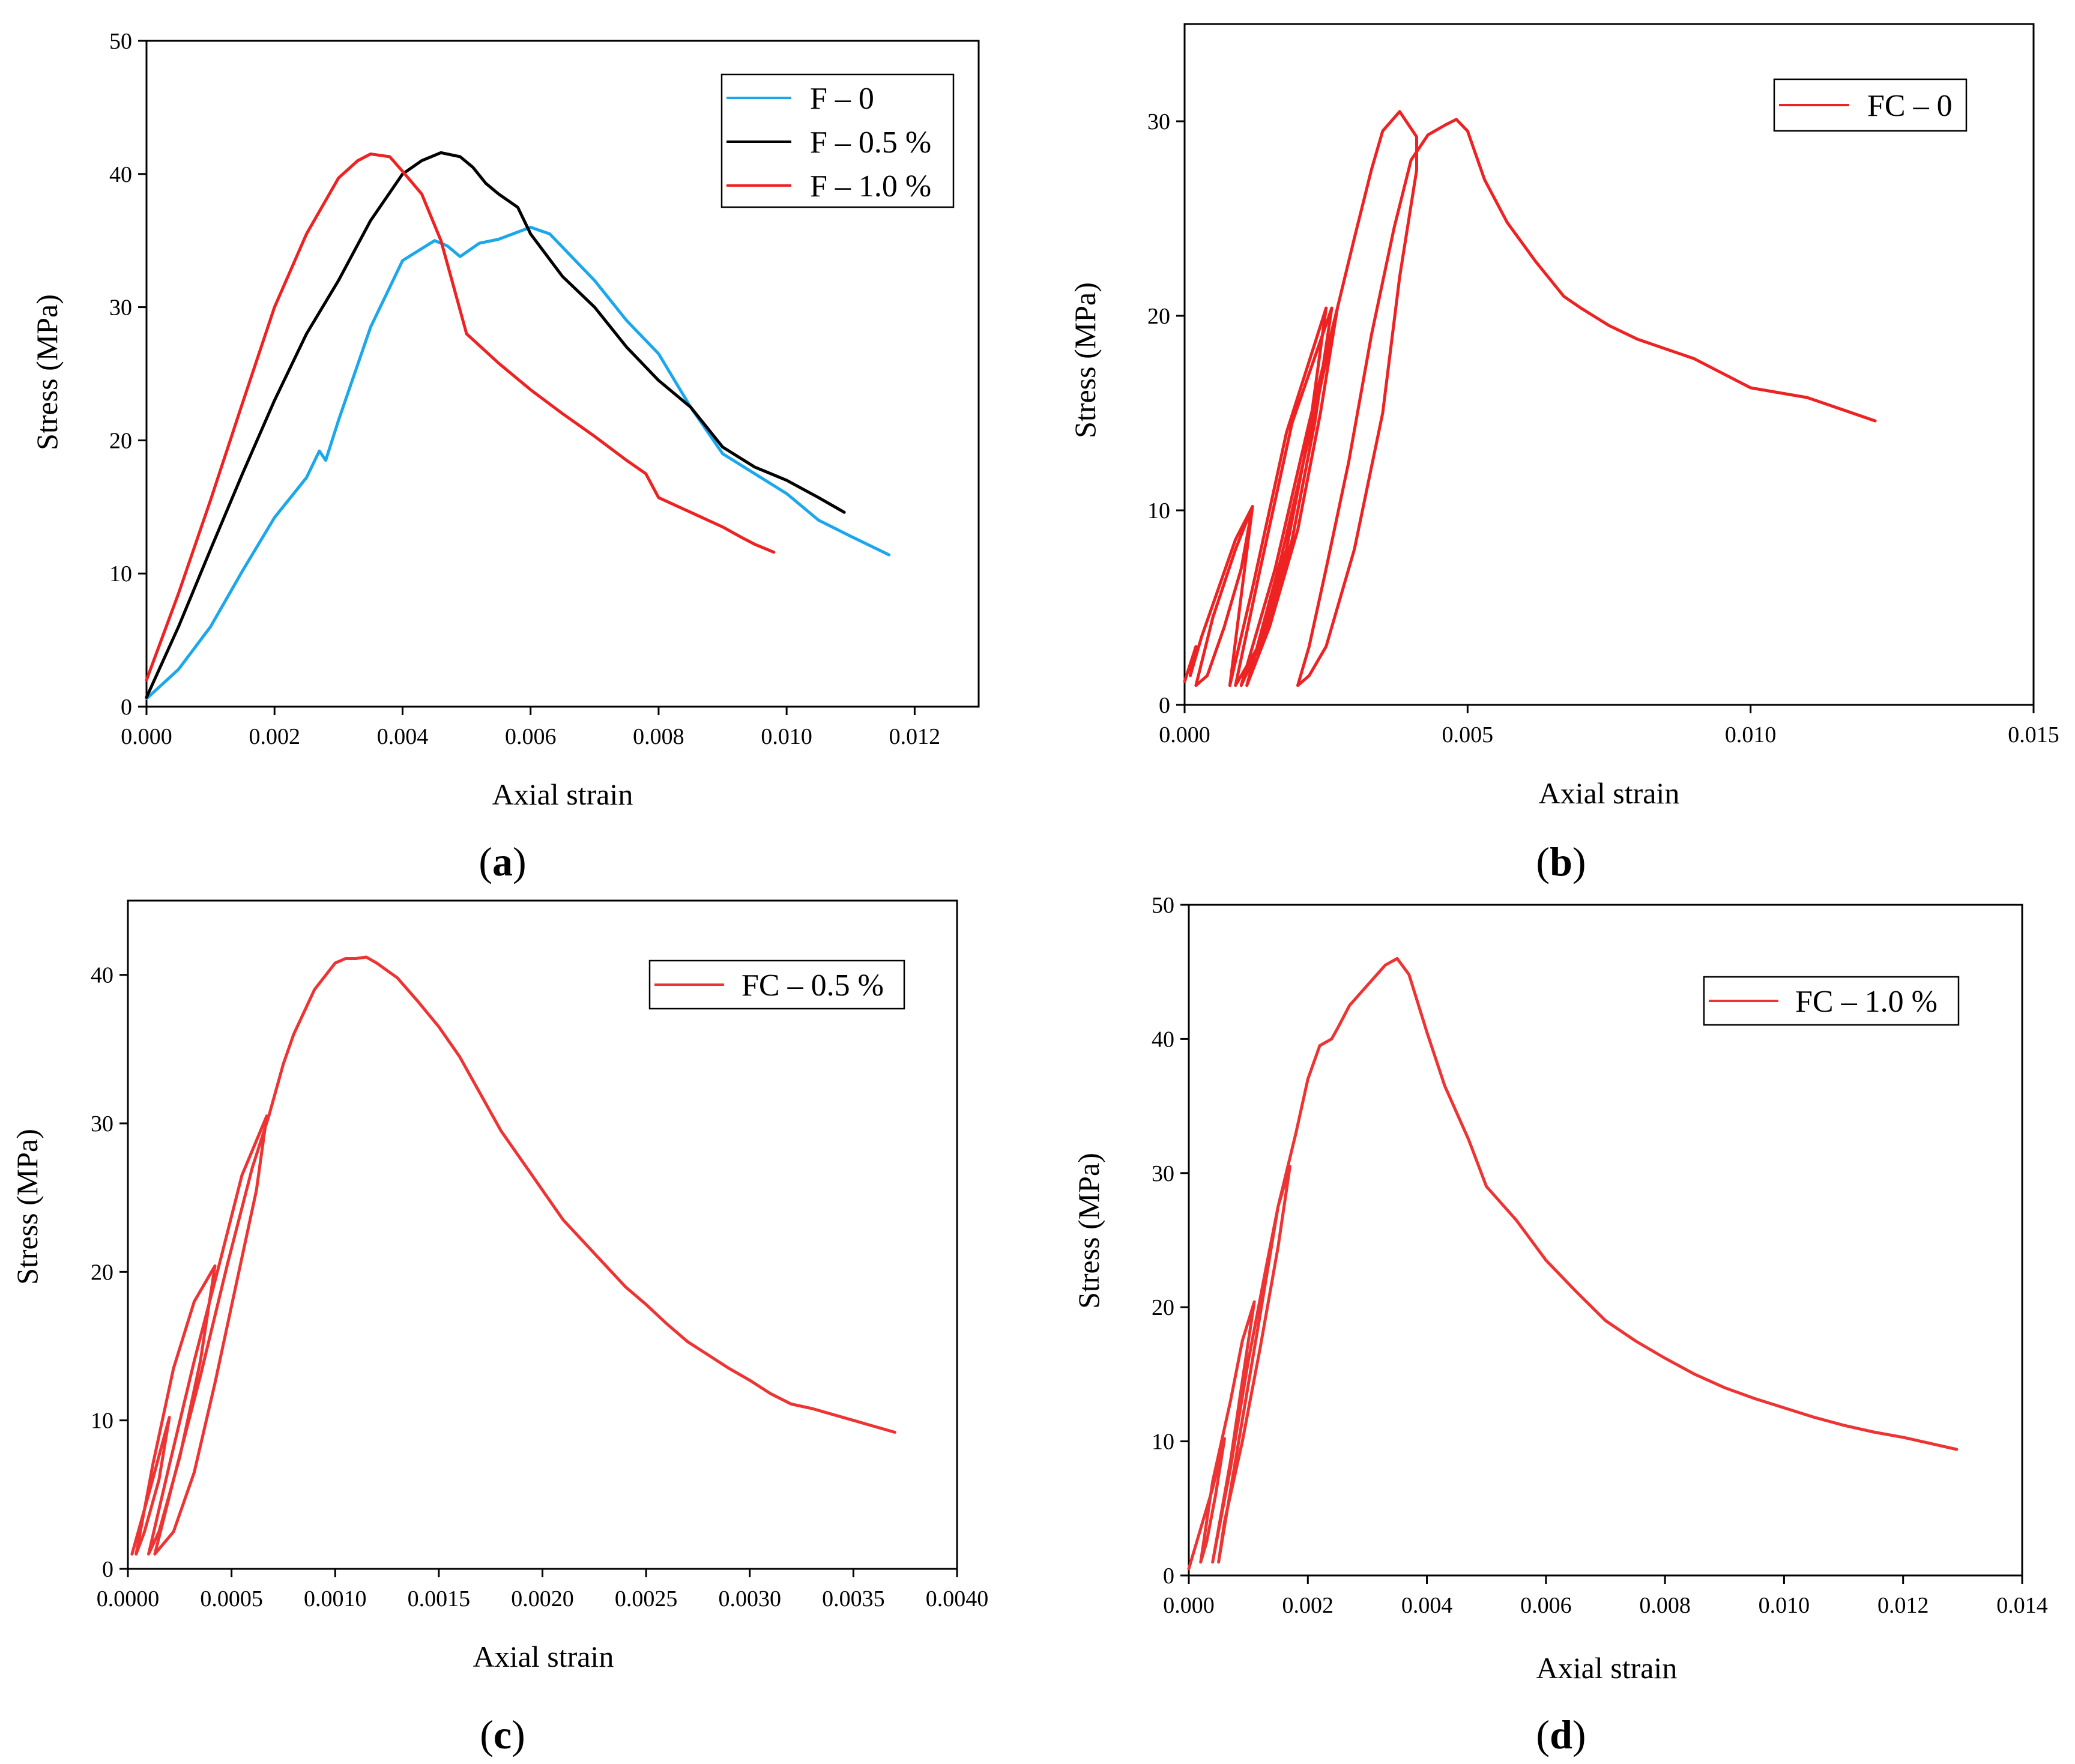 This screenshot has height=1764, width=2075. Describe the element at coordinates (915, 736) in the screenshot. I see `x-tick-label-a-6: 0.012` at that location.